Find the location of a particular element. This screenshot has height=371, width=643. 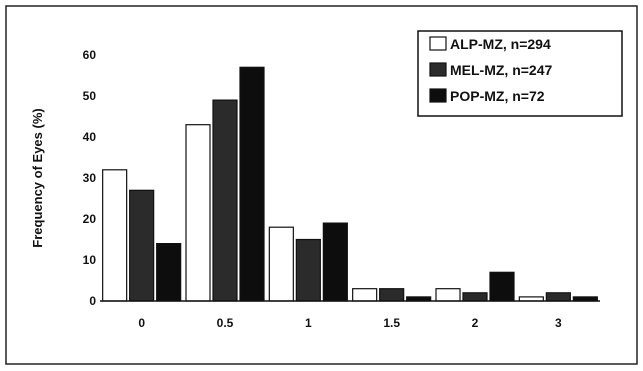

legend-label-alp: ALP-MZ, n=294 is located at coordinates (500, 44).